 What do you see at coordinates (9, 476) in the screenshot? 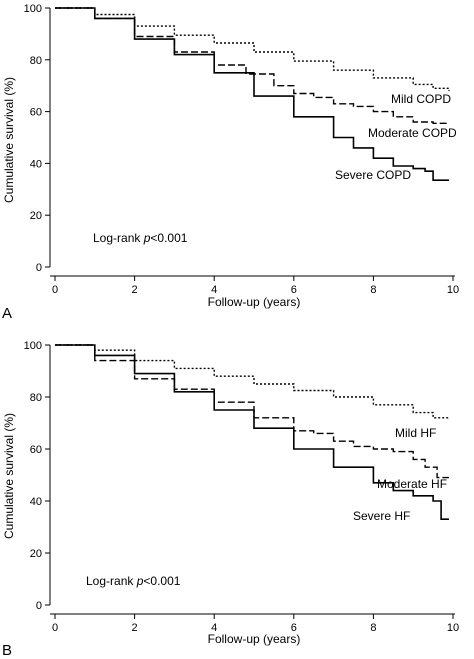
I see `panel-b-y-axis-label: Cumulative survival (%)` at bounding box center [9, 476].